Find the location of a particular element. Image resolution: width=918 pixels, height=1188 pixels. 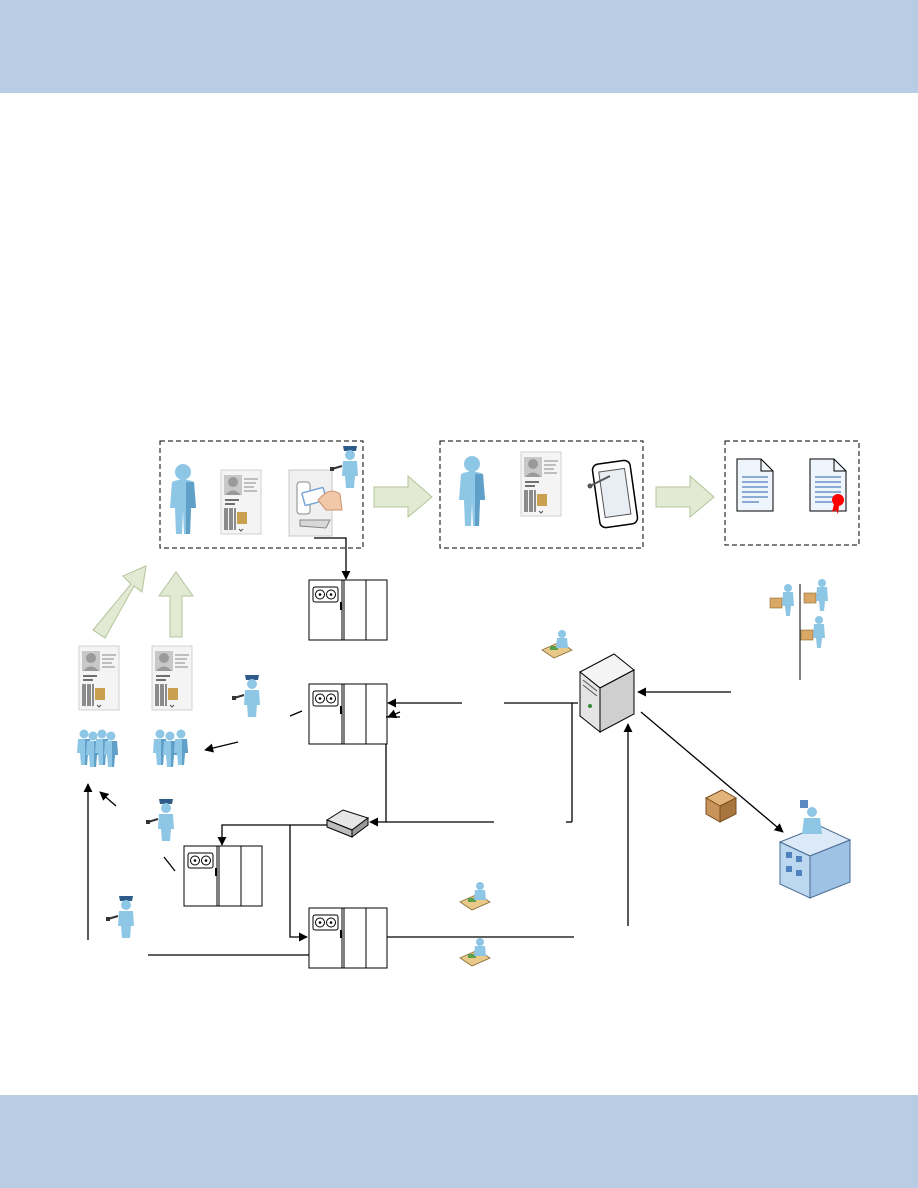

stage-box-enrollment is located at coordinates (261, 494).